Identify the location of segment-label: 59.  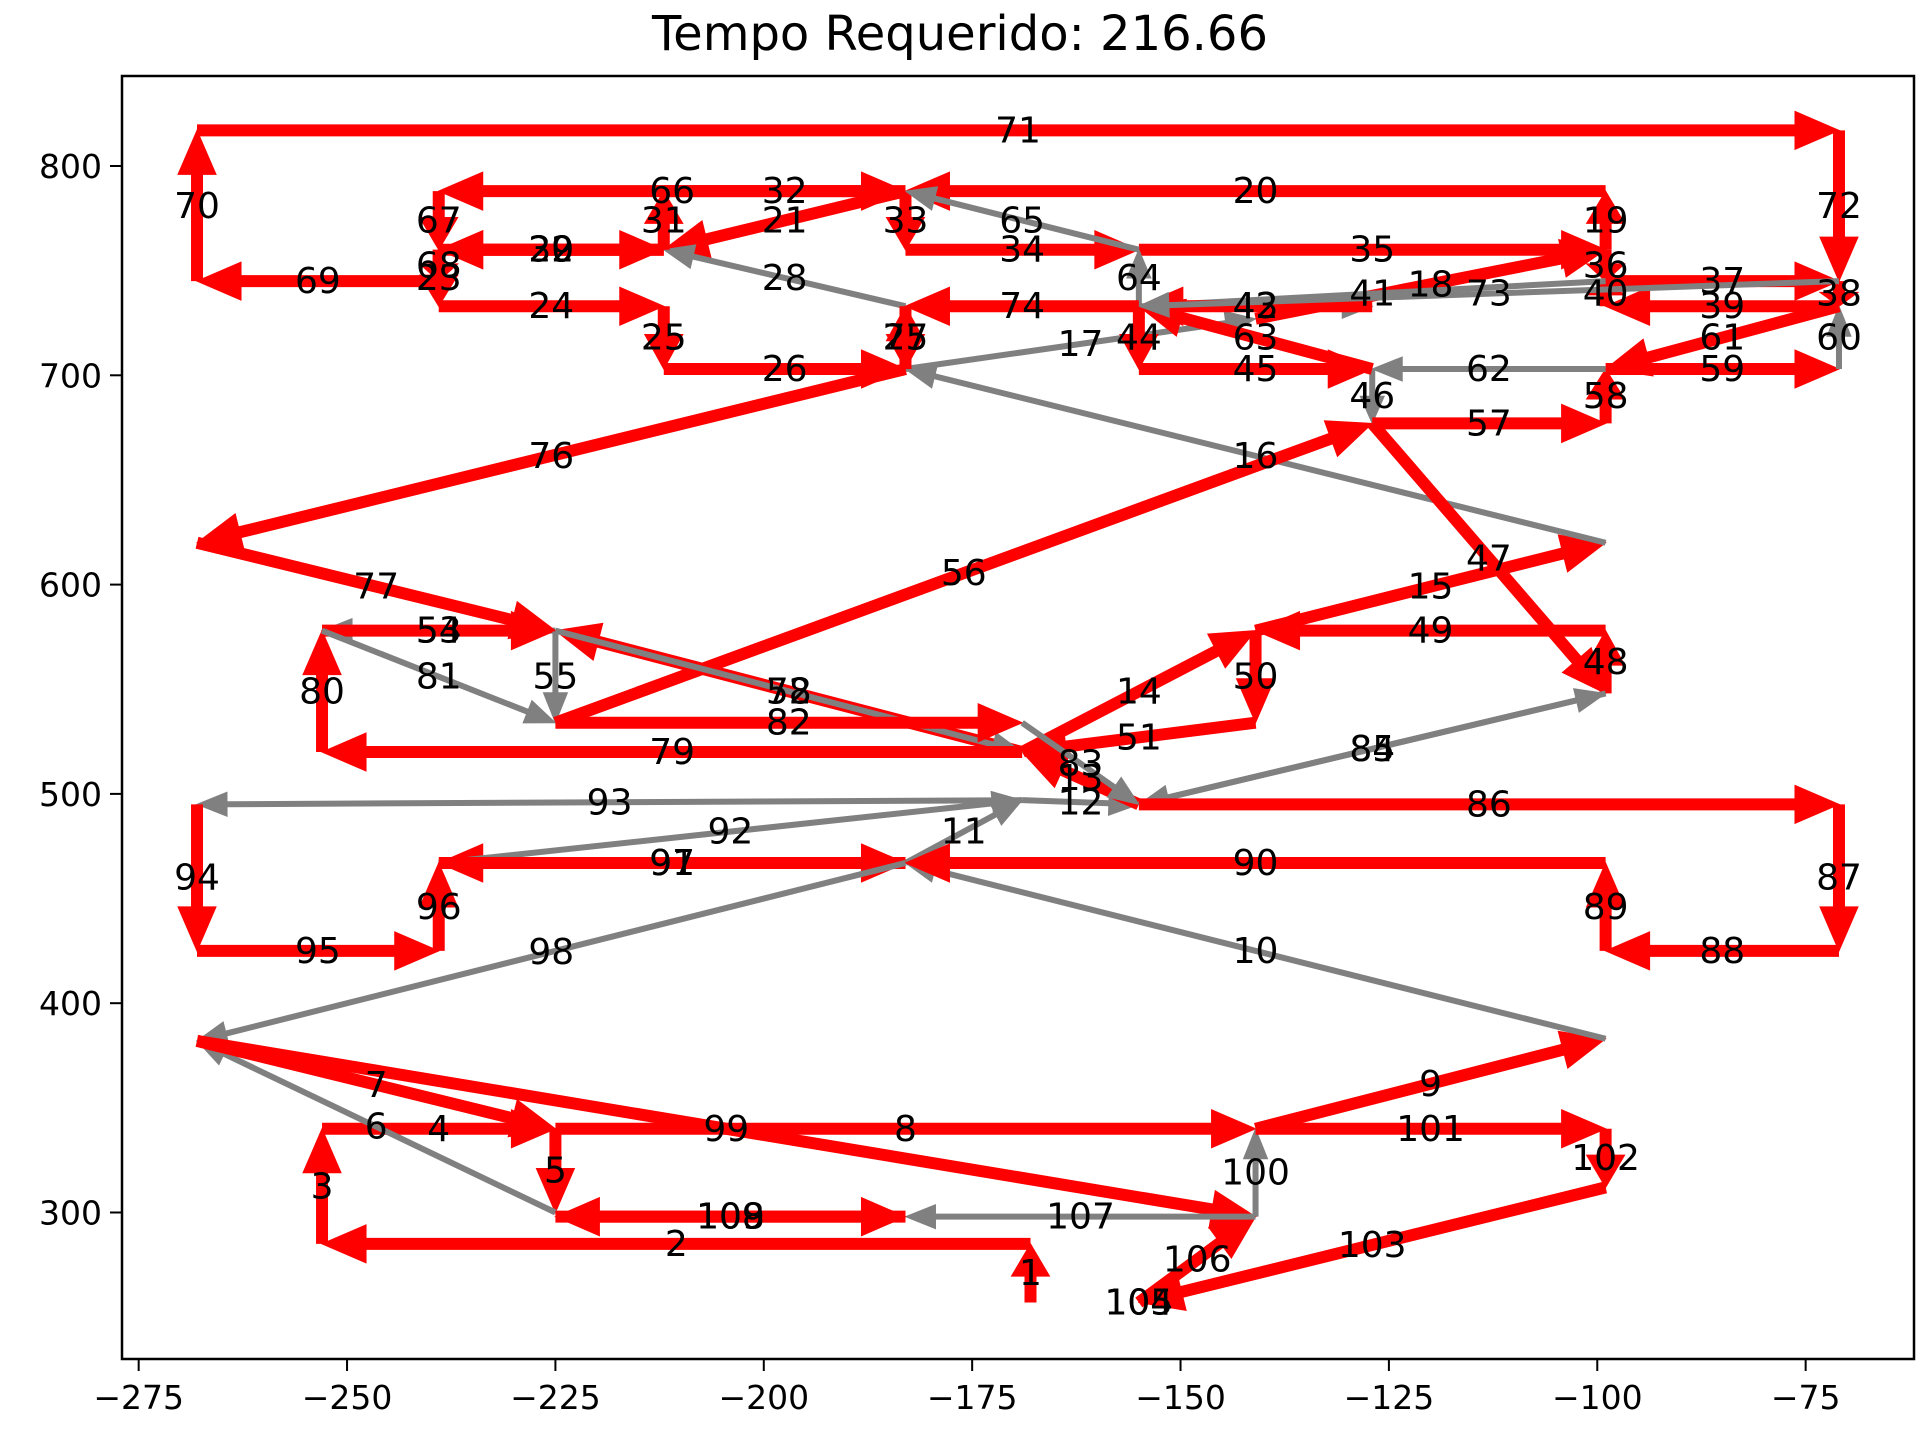
(1722, 369).